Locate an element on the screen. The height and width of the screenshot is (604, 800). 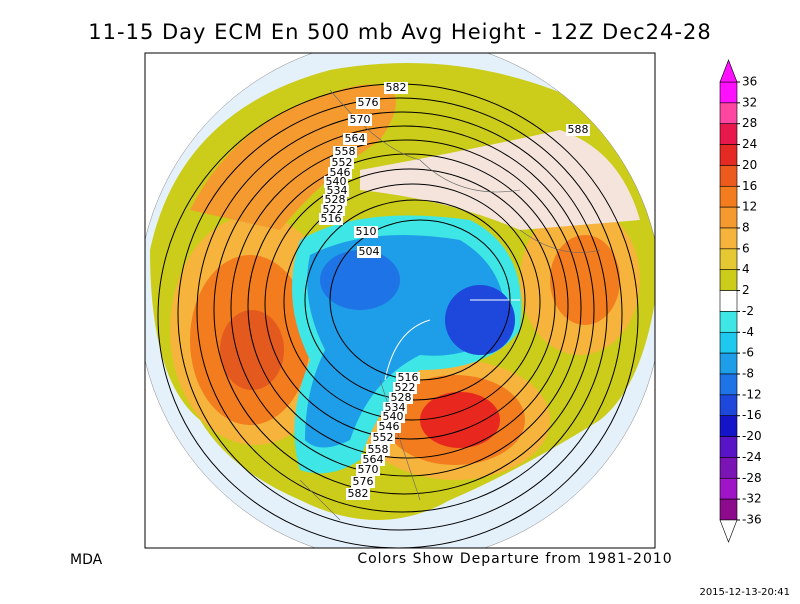
contour-label: 588 is located at coordinates (578, 129).